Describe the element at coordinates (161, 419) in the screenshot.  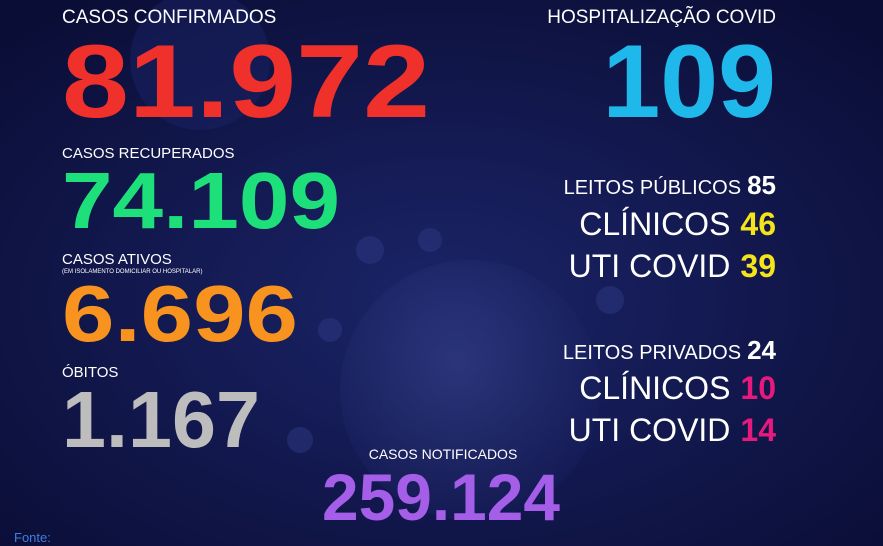
I see `value: 1.167` at that location.